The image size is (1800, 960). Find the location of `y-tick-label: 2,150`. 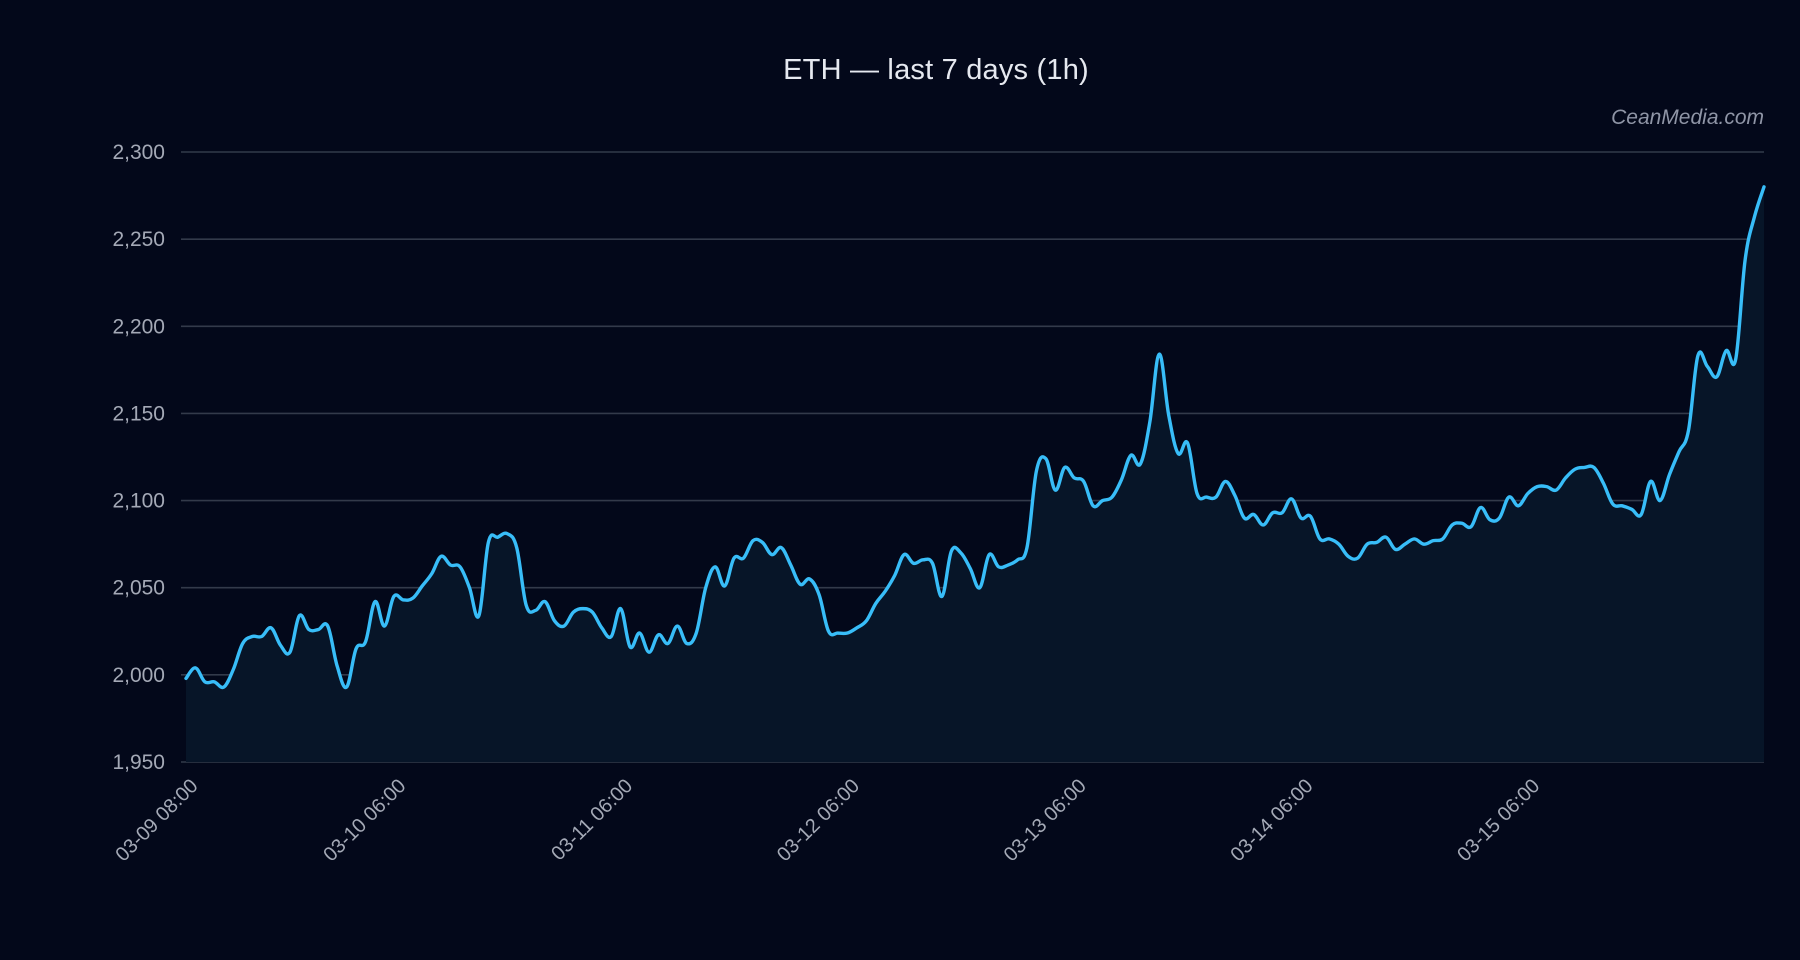

y-tick-label: 2,150 is located at coordinates (138, 413).